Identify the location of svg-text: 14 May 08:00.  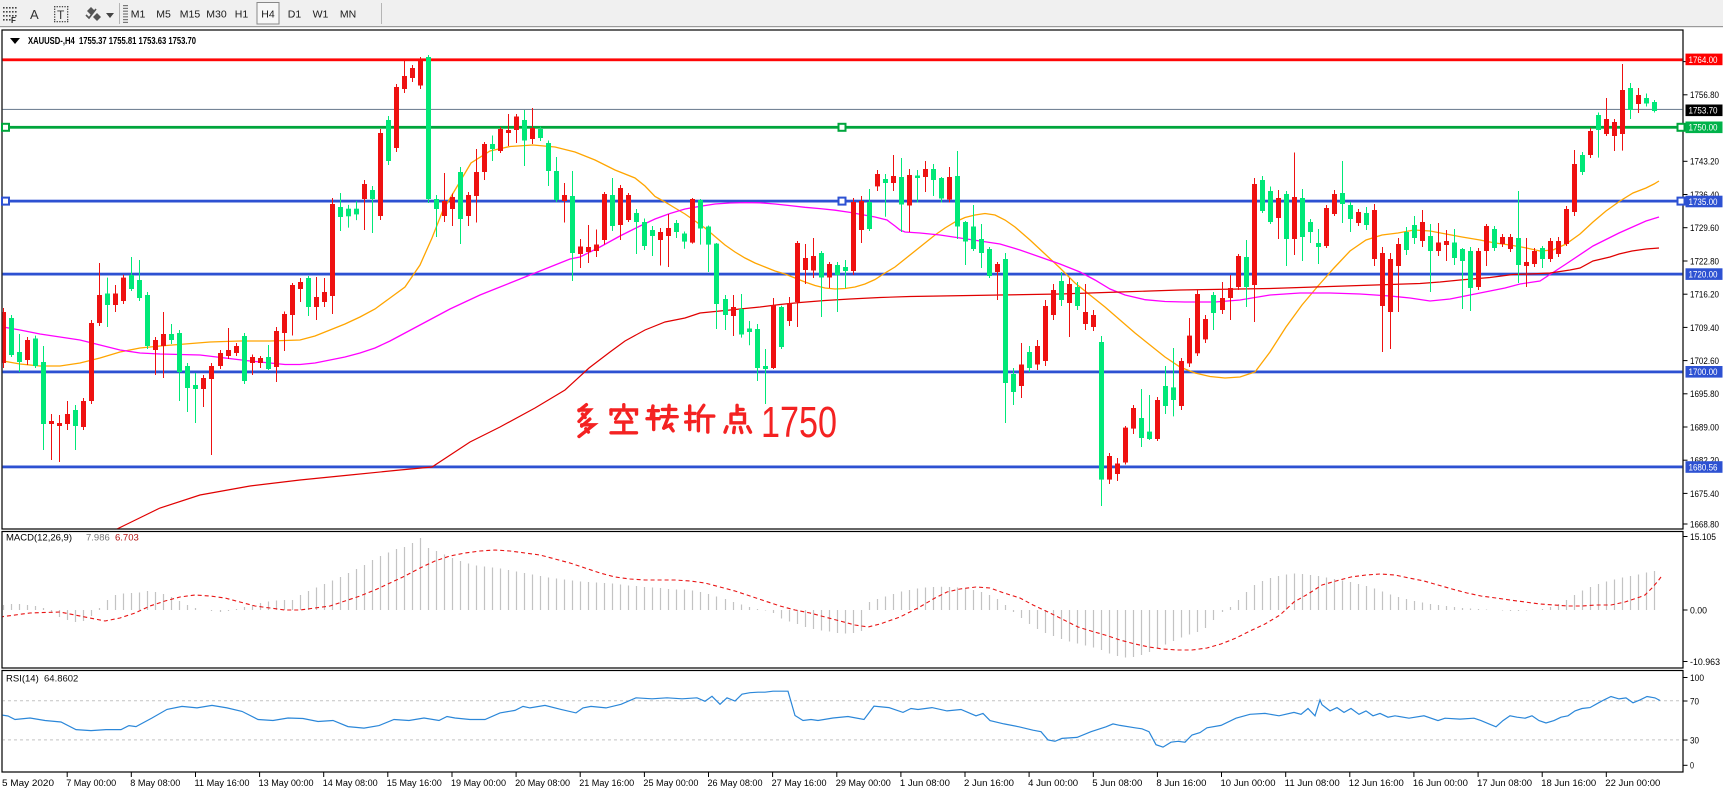
(350, 783).